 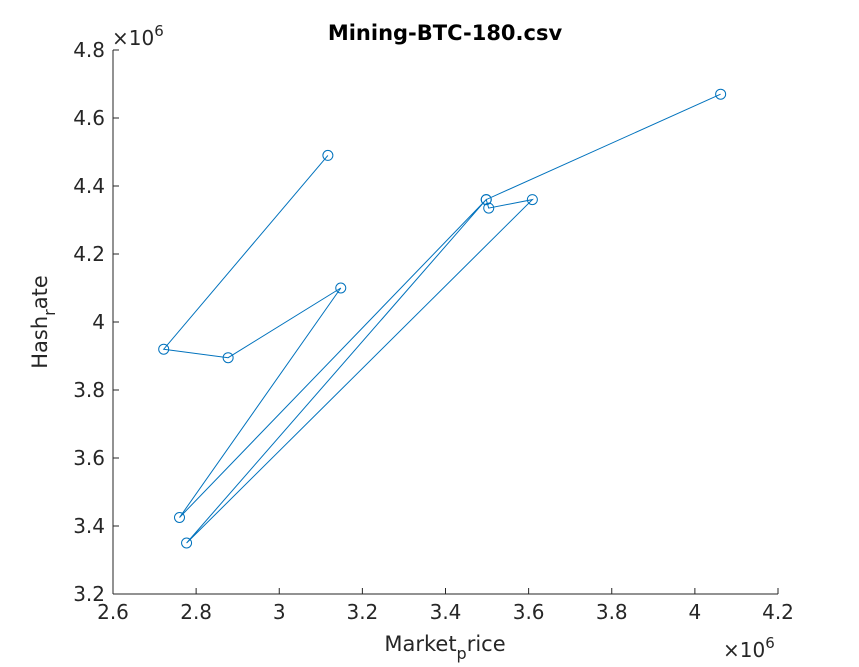 I want to click on y-tick-label: 4.4, so click(x=89, y=186).